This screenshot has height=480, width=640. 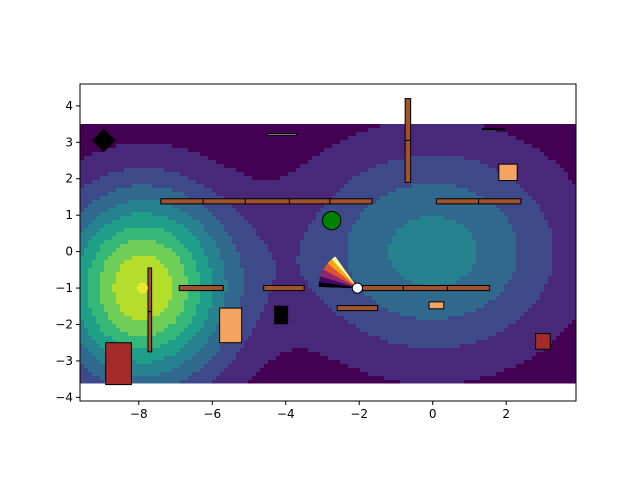 I want to click on thin-bar, so click(x=282, y=134).